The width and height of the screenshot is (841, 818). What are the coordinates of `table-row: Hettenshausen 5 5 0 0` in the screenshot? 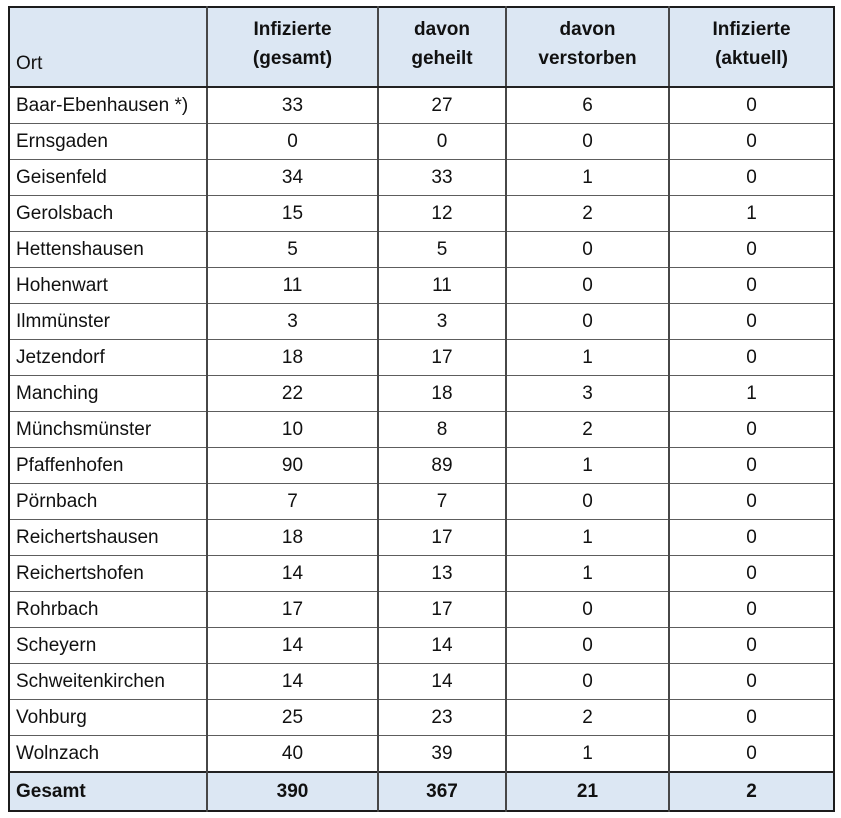 It's located at (421, 249).